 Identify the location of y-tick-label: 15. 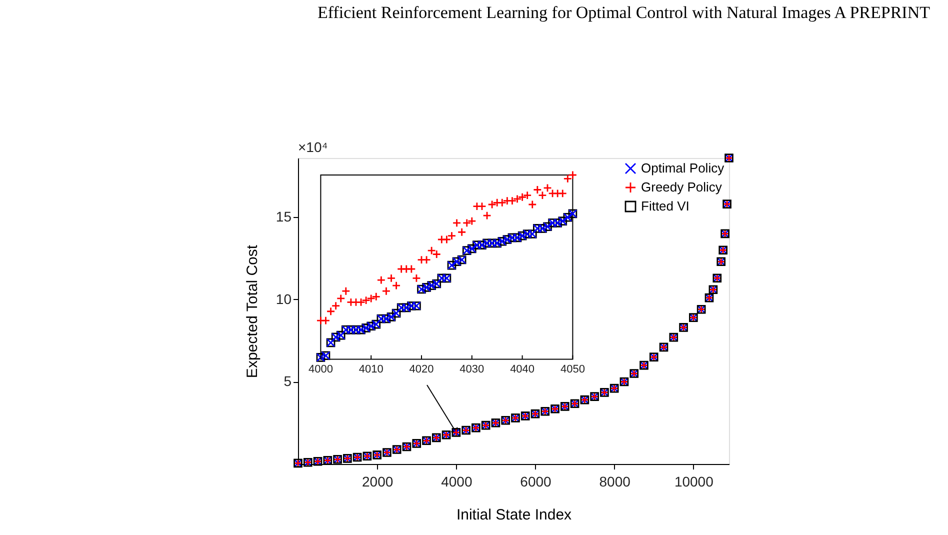
(284, 216).